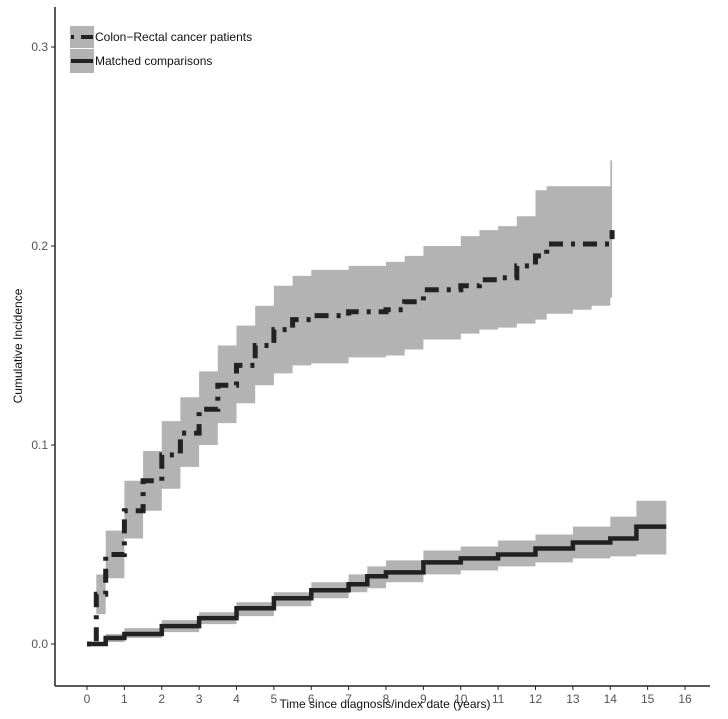  What do you see at coordinates (153, 61) in the screenshot?
I see `legend-label-matched: Matched comparisons` at bounding box center [153, 61].